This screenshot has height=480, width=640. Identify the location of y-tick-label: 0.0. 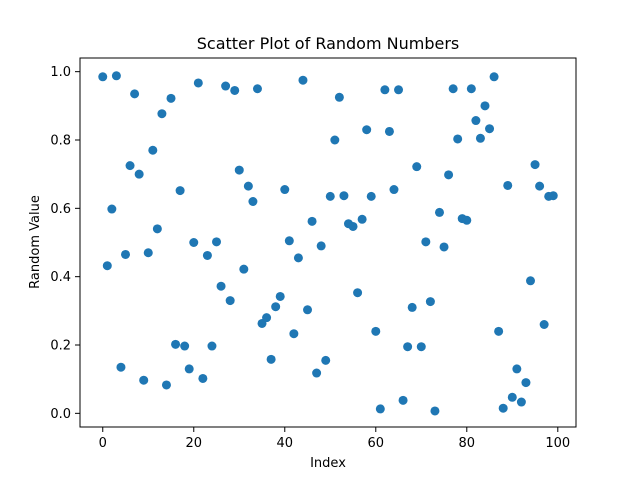
(60, 414).